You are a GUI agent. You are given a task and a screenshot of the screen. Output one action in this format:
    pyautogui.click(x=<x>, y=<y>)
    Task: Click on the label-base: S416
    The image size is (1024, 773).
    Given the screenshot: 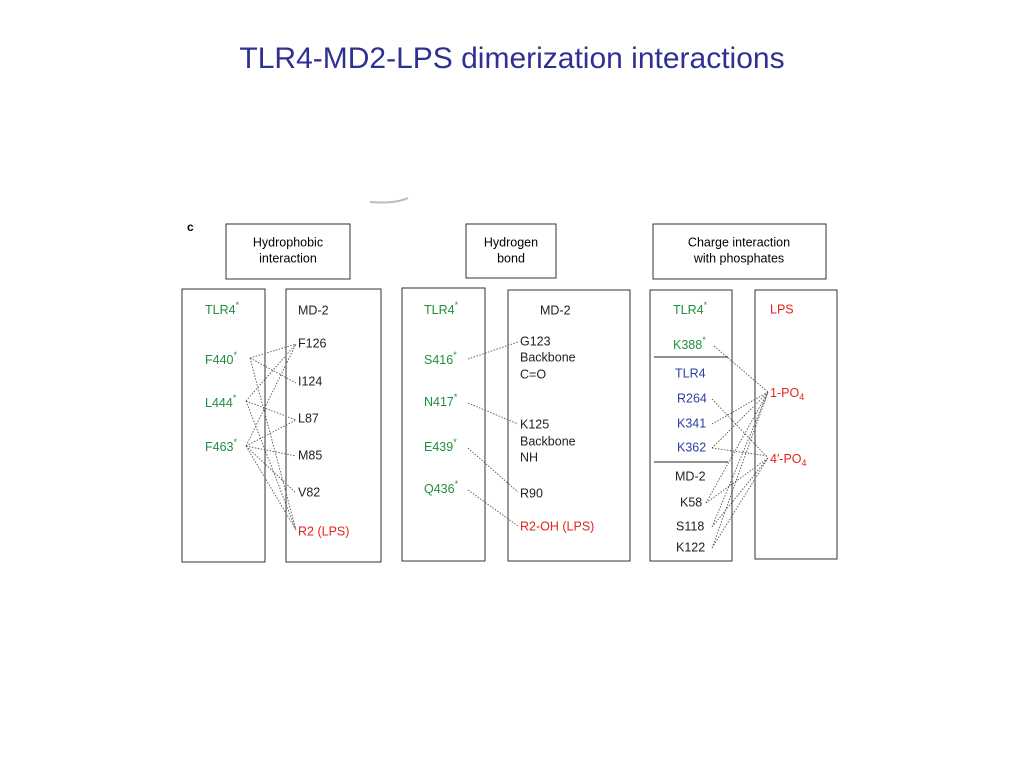 What is the action you would take?
    pyautogui.click(x=438, y=360)
    